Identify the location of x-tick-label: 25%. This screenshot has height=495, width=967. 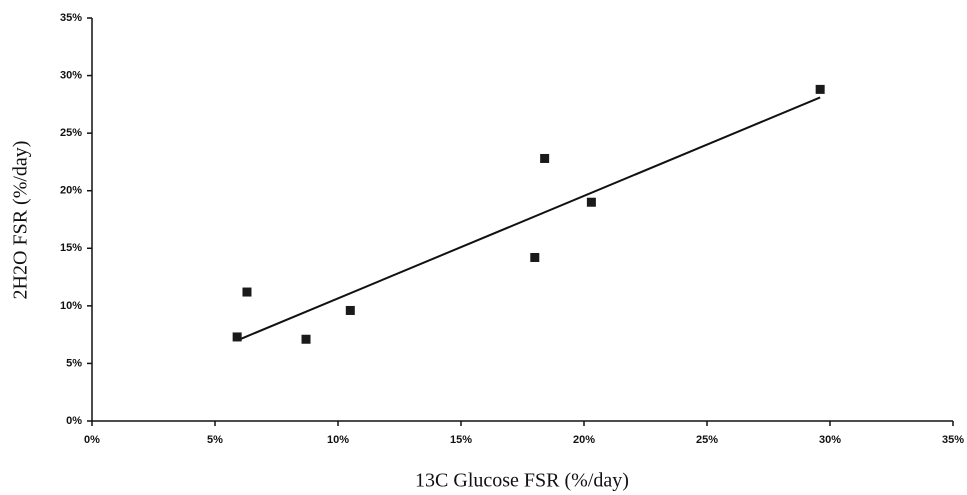
(707, 440).